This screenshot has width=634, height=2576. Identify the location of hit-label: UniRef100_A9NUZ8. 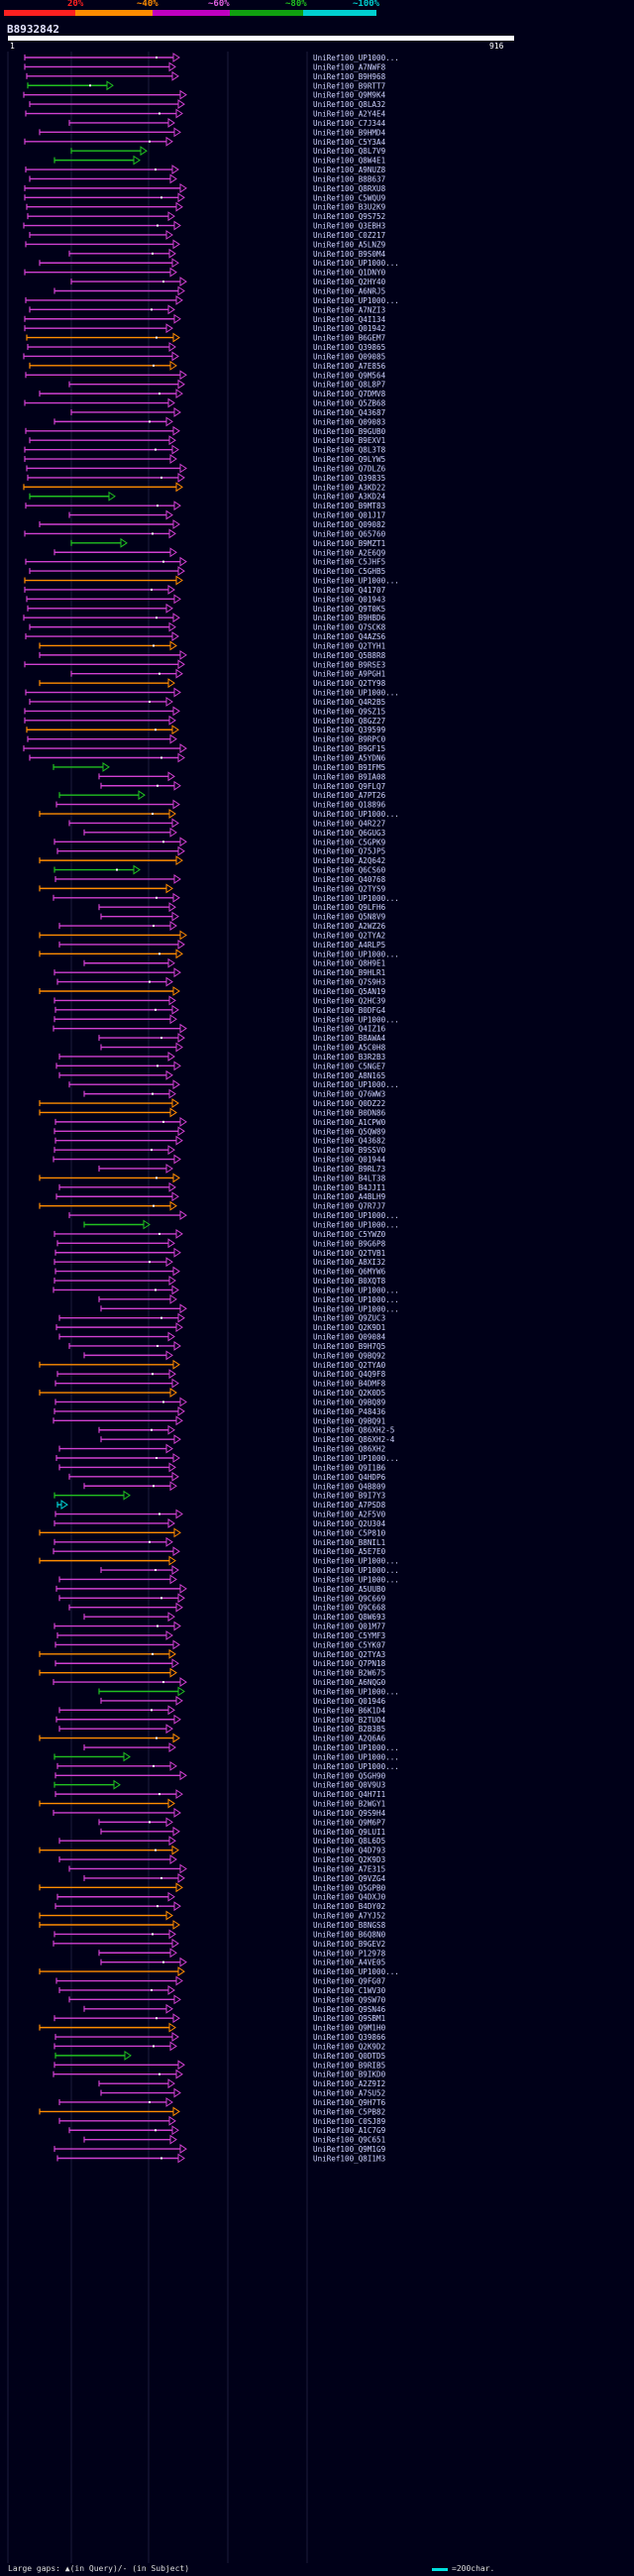
(349, 170).